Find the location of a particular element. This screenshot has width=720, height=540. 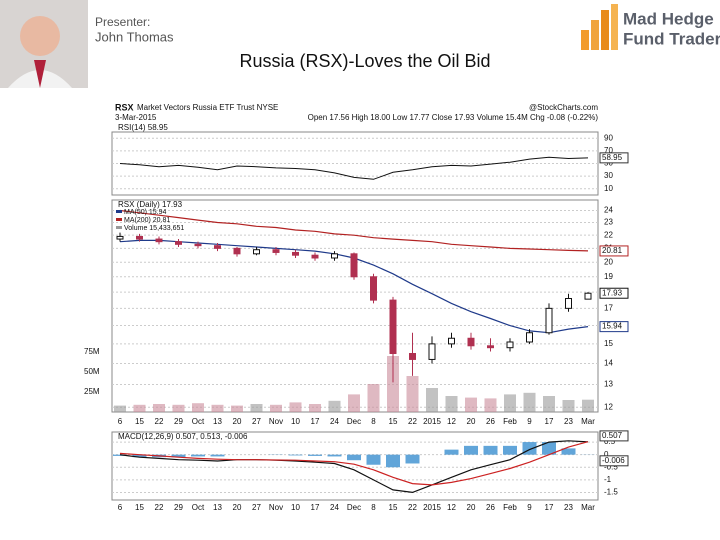

y-tick-label: 0 is located at coordinates (606, 454).